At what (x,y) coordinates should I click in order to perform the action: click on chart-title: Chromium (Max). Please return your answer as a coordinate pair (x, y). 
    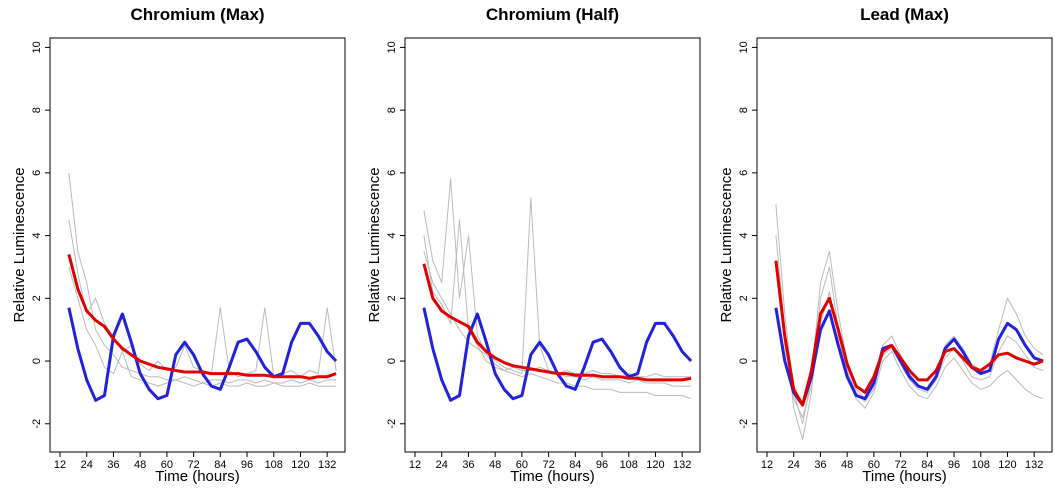
    Looking at the image, I should click on (197, 14).